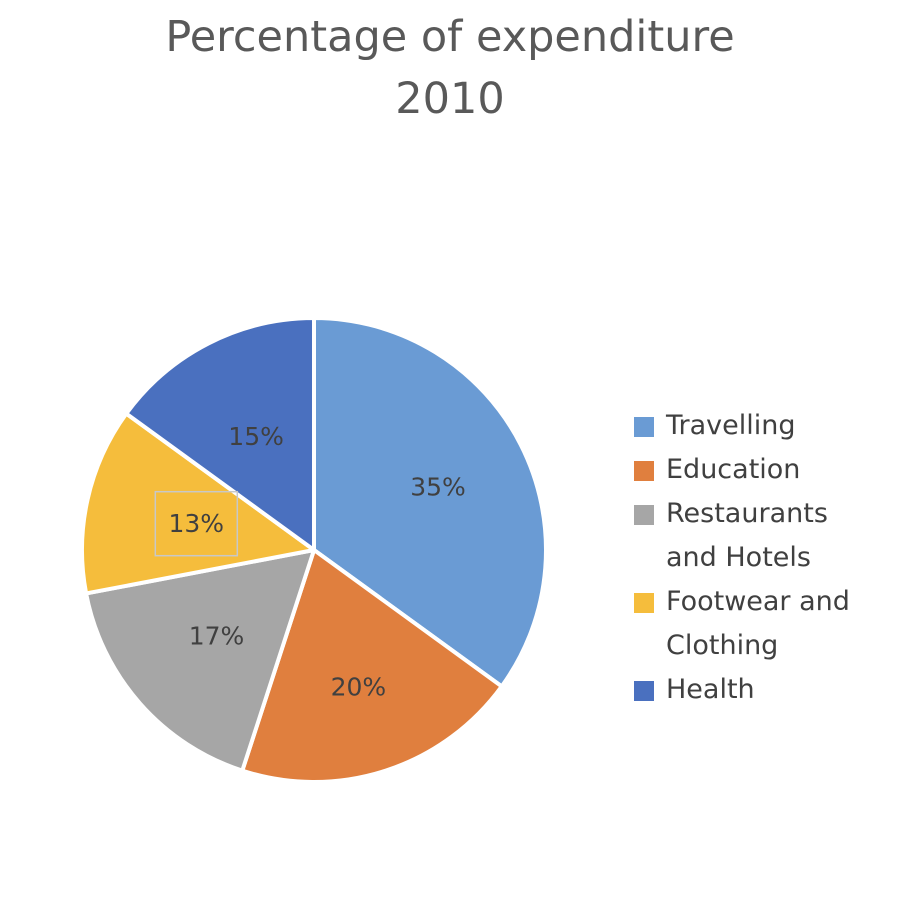  I want to click on legend-swatch-education, so click(644, 471).